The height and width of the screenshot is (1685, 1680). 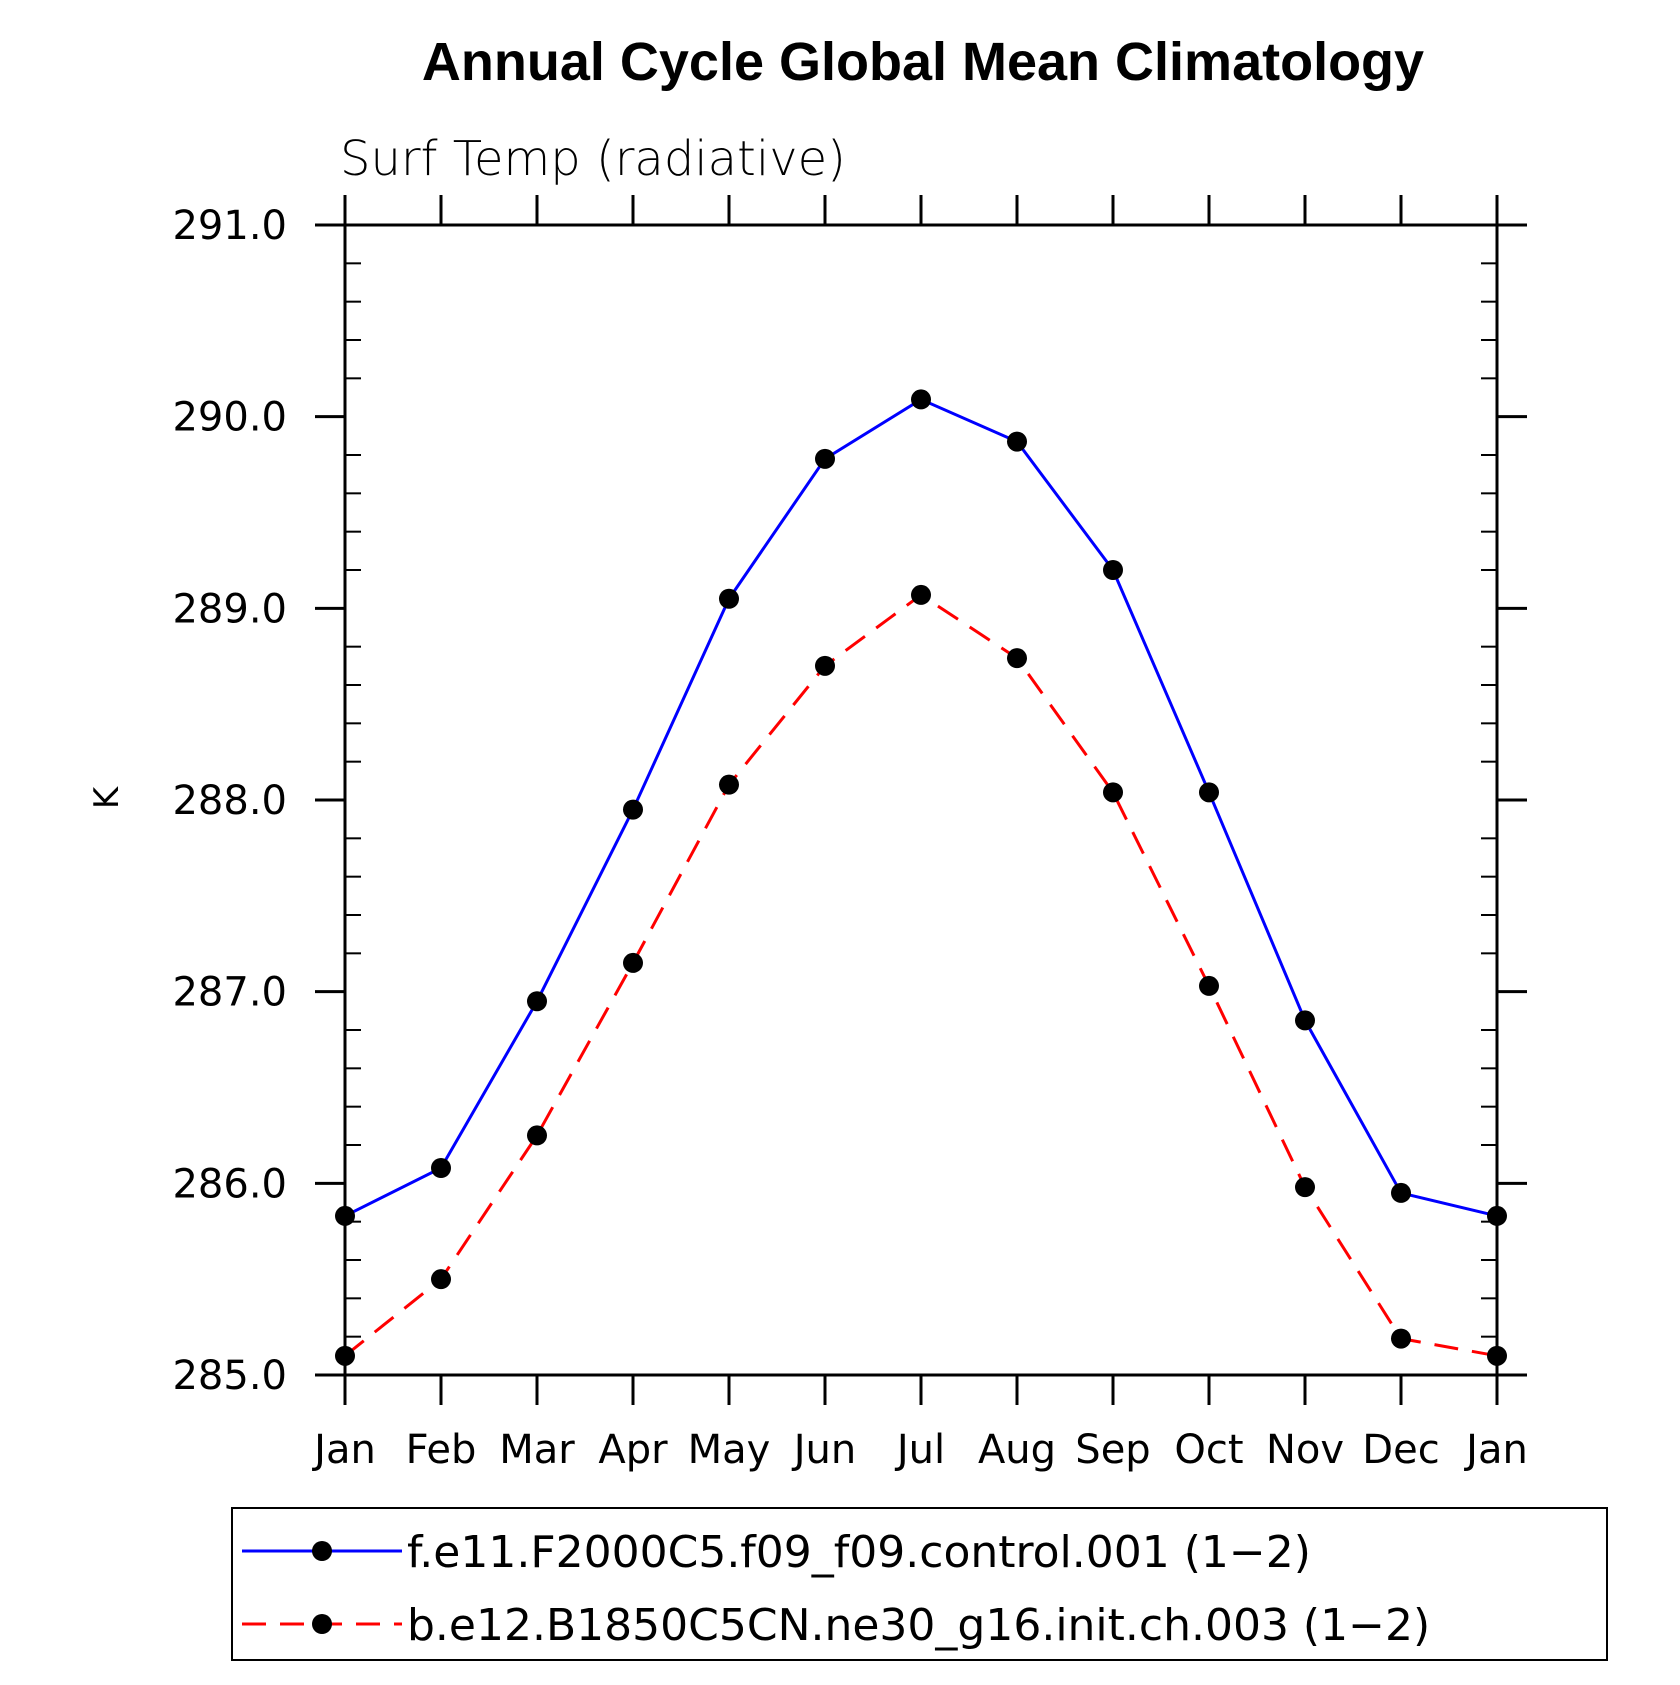 What do you see at coordinates (593, 159) in the screenshot?
I see `chart-subtitle: Surf Temp (radiative)` at bounding box center [593, 159].